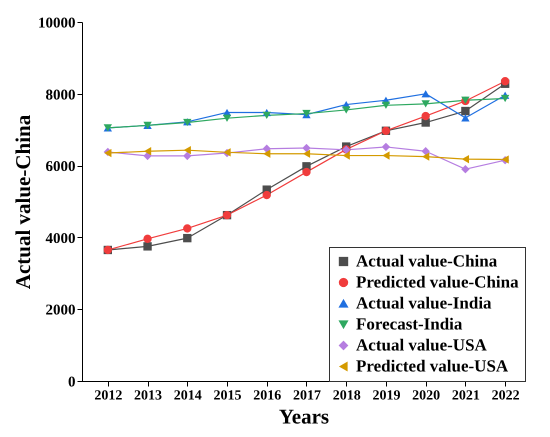  Describe the element at coordinates (438, 282) in the screenshot. I see `legend-label: Predicted value-China` at that location.